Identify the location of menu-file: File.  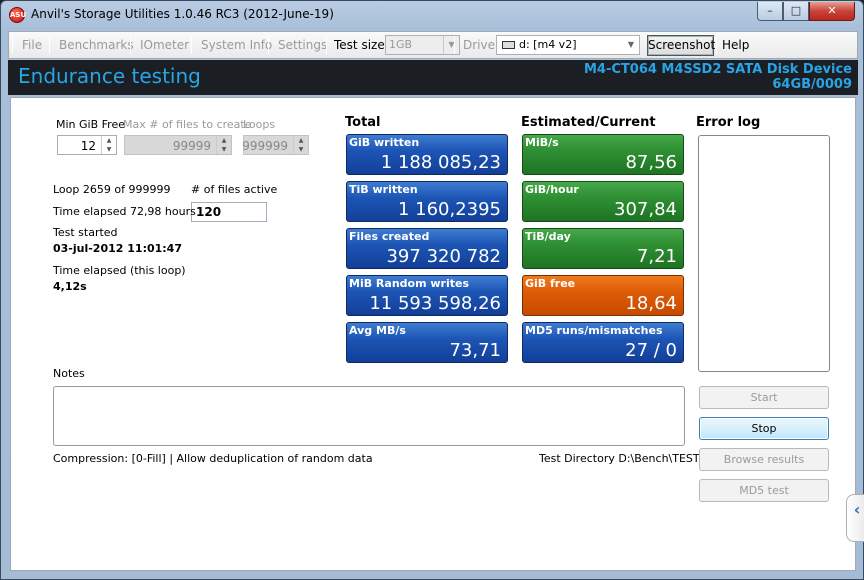
(32, 45).